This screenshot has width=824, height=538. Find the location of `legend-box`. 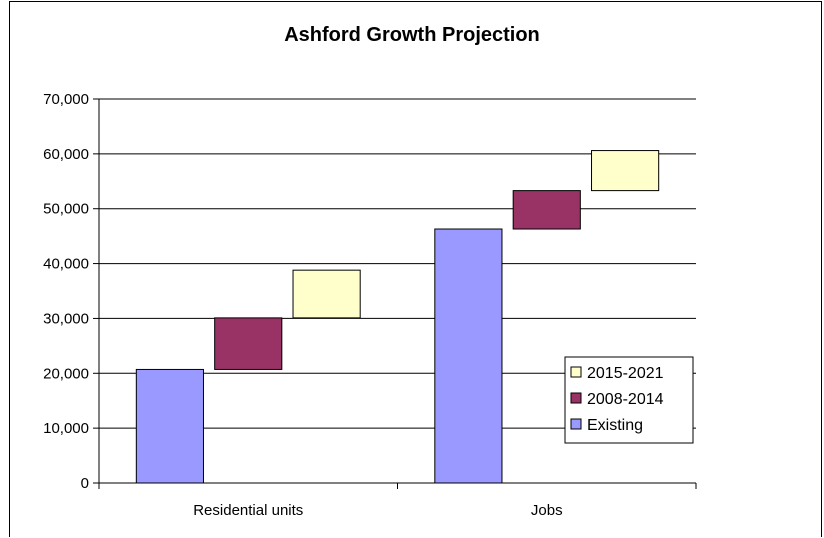

legend-box is located at coordinates (629, 400).